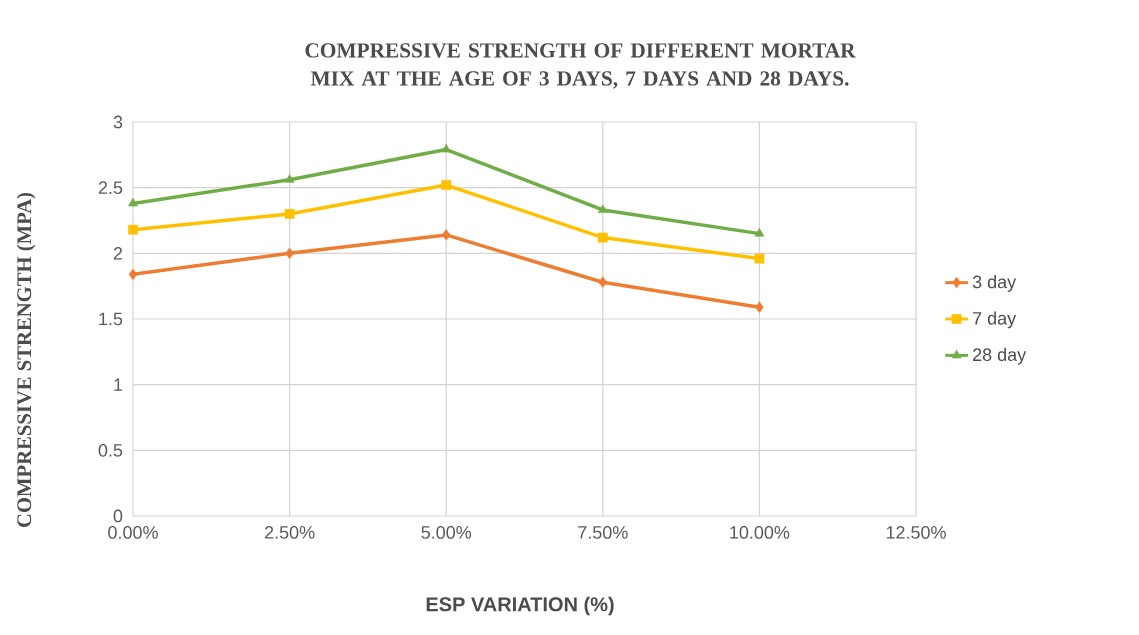 This screenshot has width=1139, height=635. Describe the element at coordinates (110, 188) in the screenshot. I see `y-tick-label: 2.5` at that location.